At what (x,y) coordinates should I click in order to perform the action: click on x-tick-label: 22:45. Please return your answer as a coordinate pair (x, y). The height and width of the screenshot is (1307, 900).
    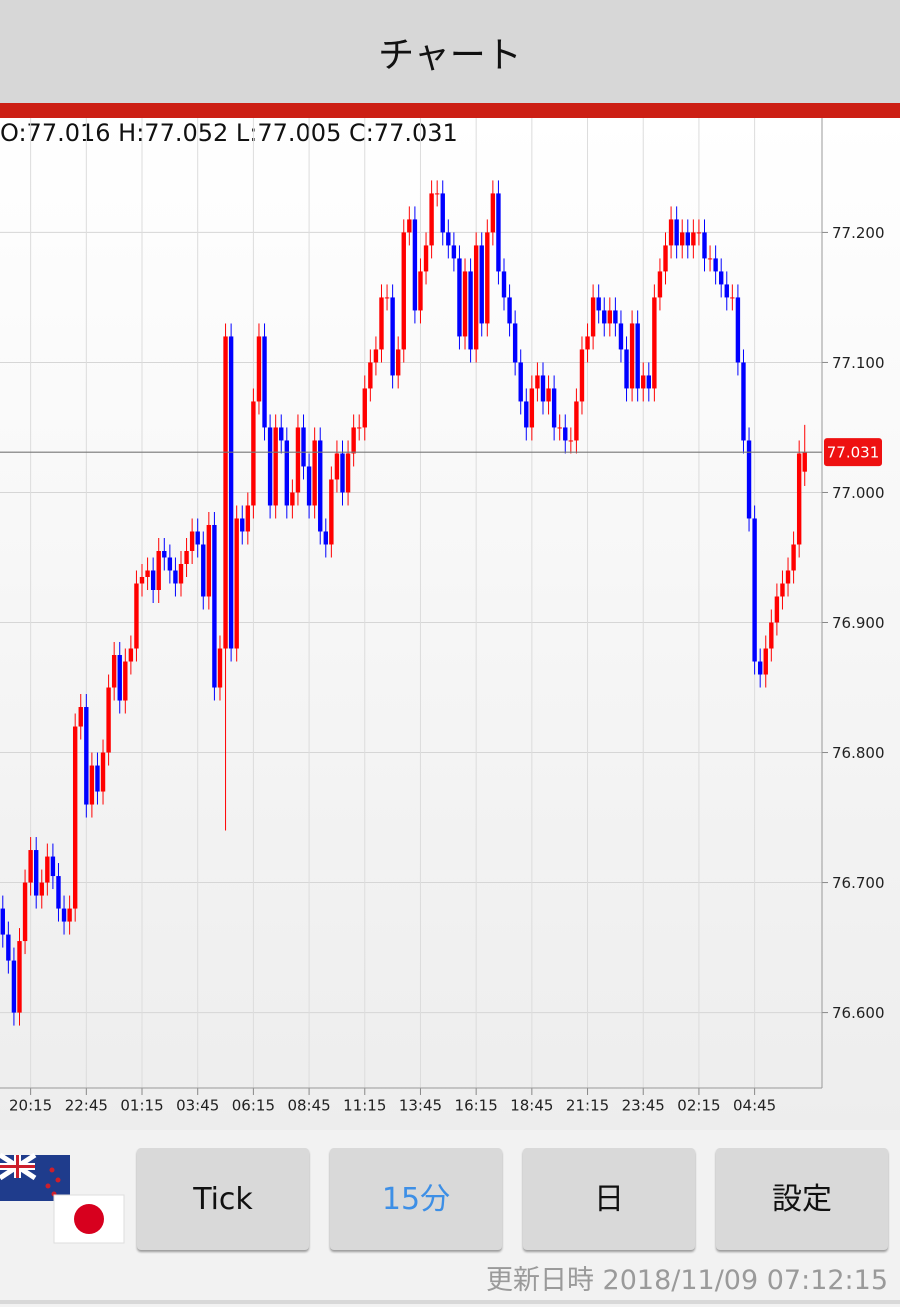
    Looking at the image, I should click on (86, 1106).